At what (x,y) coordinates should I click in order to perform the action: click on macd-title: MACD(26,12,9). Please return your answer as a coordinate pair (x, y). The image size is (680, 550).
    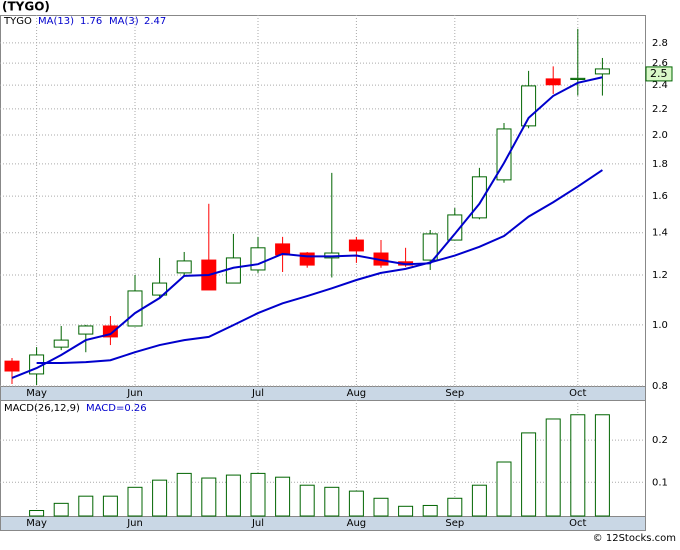
    Looking at the image, I should click on (42, 408).